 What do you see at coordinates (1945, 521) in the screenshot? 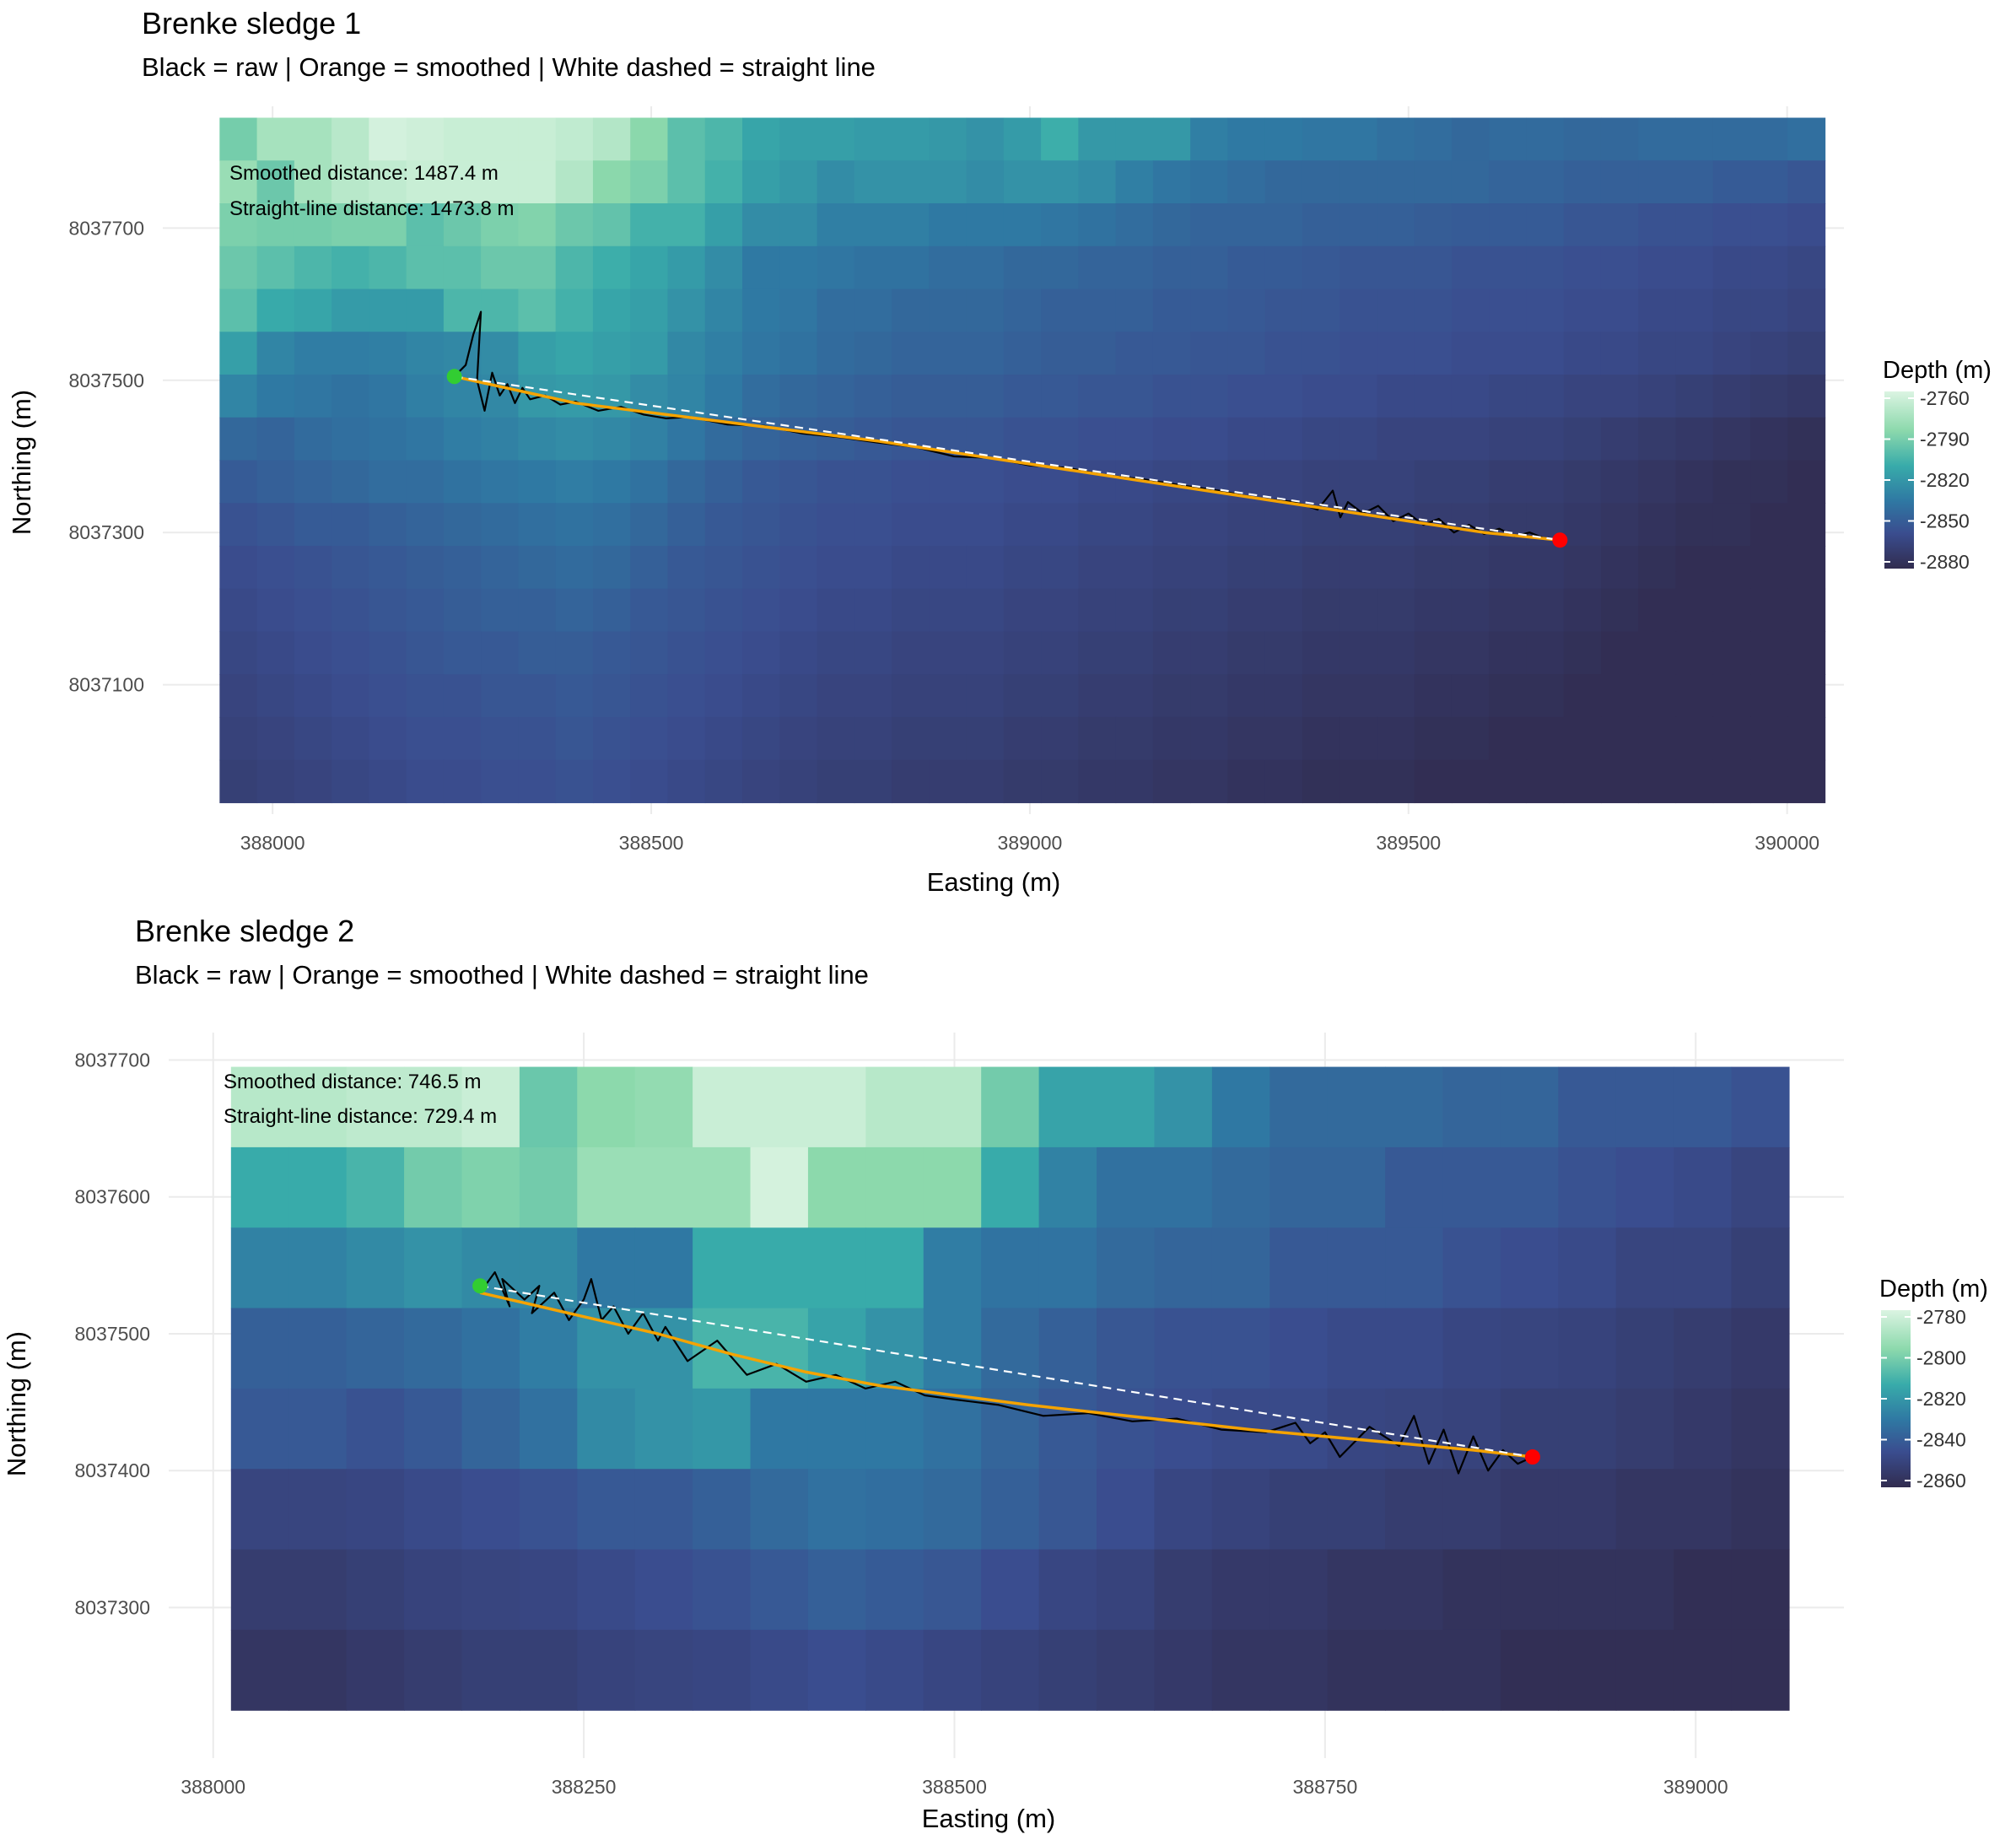
I see `legend-tick-label: -2850` at bounding box center [1945, 521].